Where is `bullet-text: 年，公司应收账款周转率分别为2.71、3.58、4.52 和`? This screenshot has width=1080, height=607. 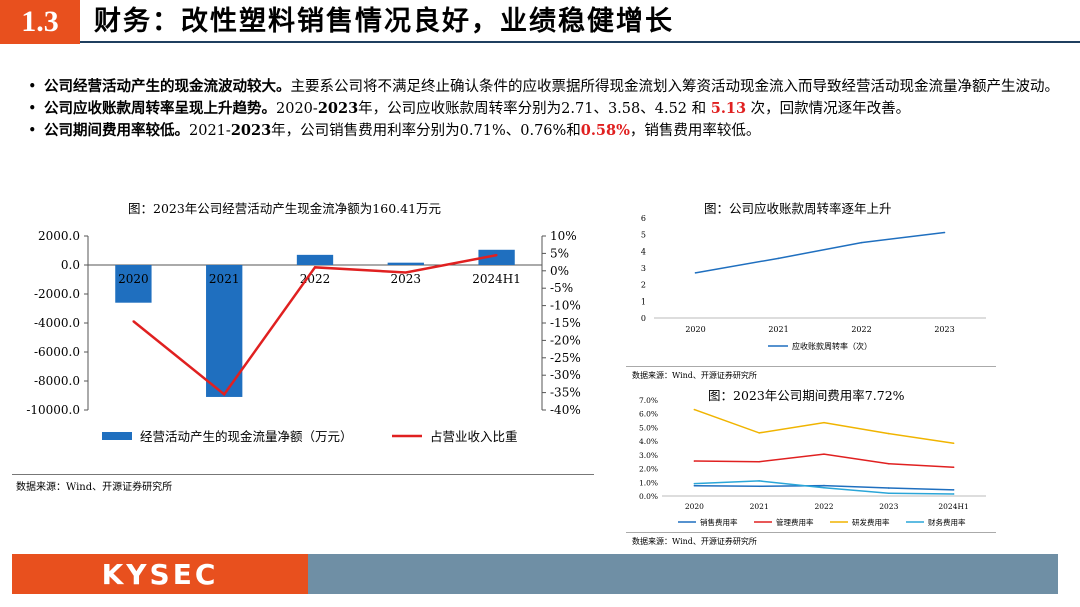
bullet-text: 年，公司应收账款周转率分别为2.71、3.58、4.52 和 is located at coordinates (534, 109).